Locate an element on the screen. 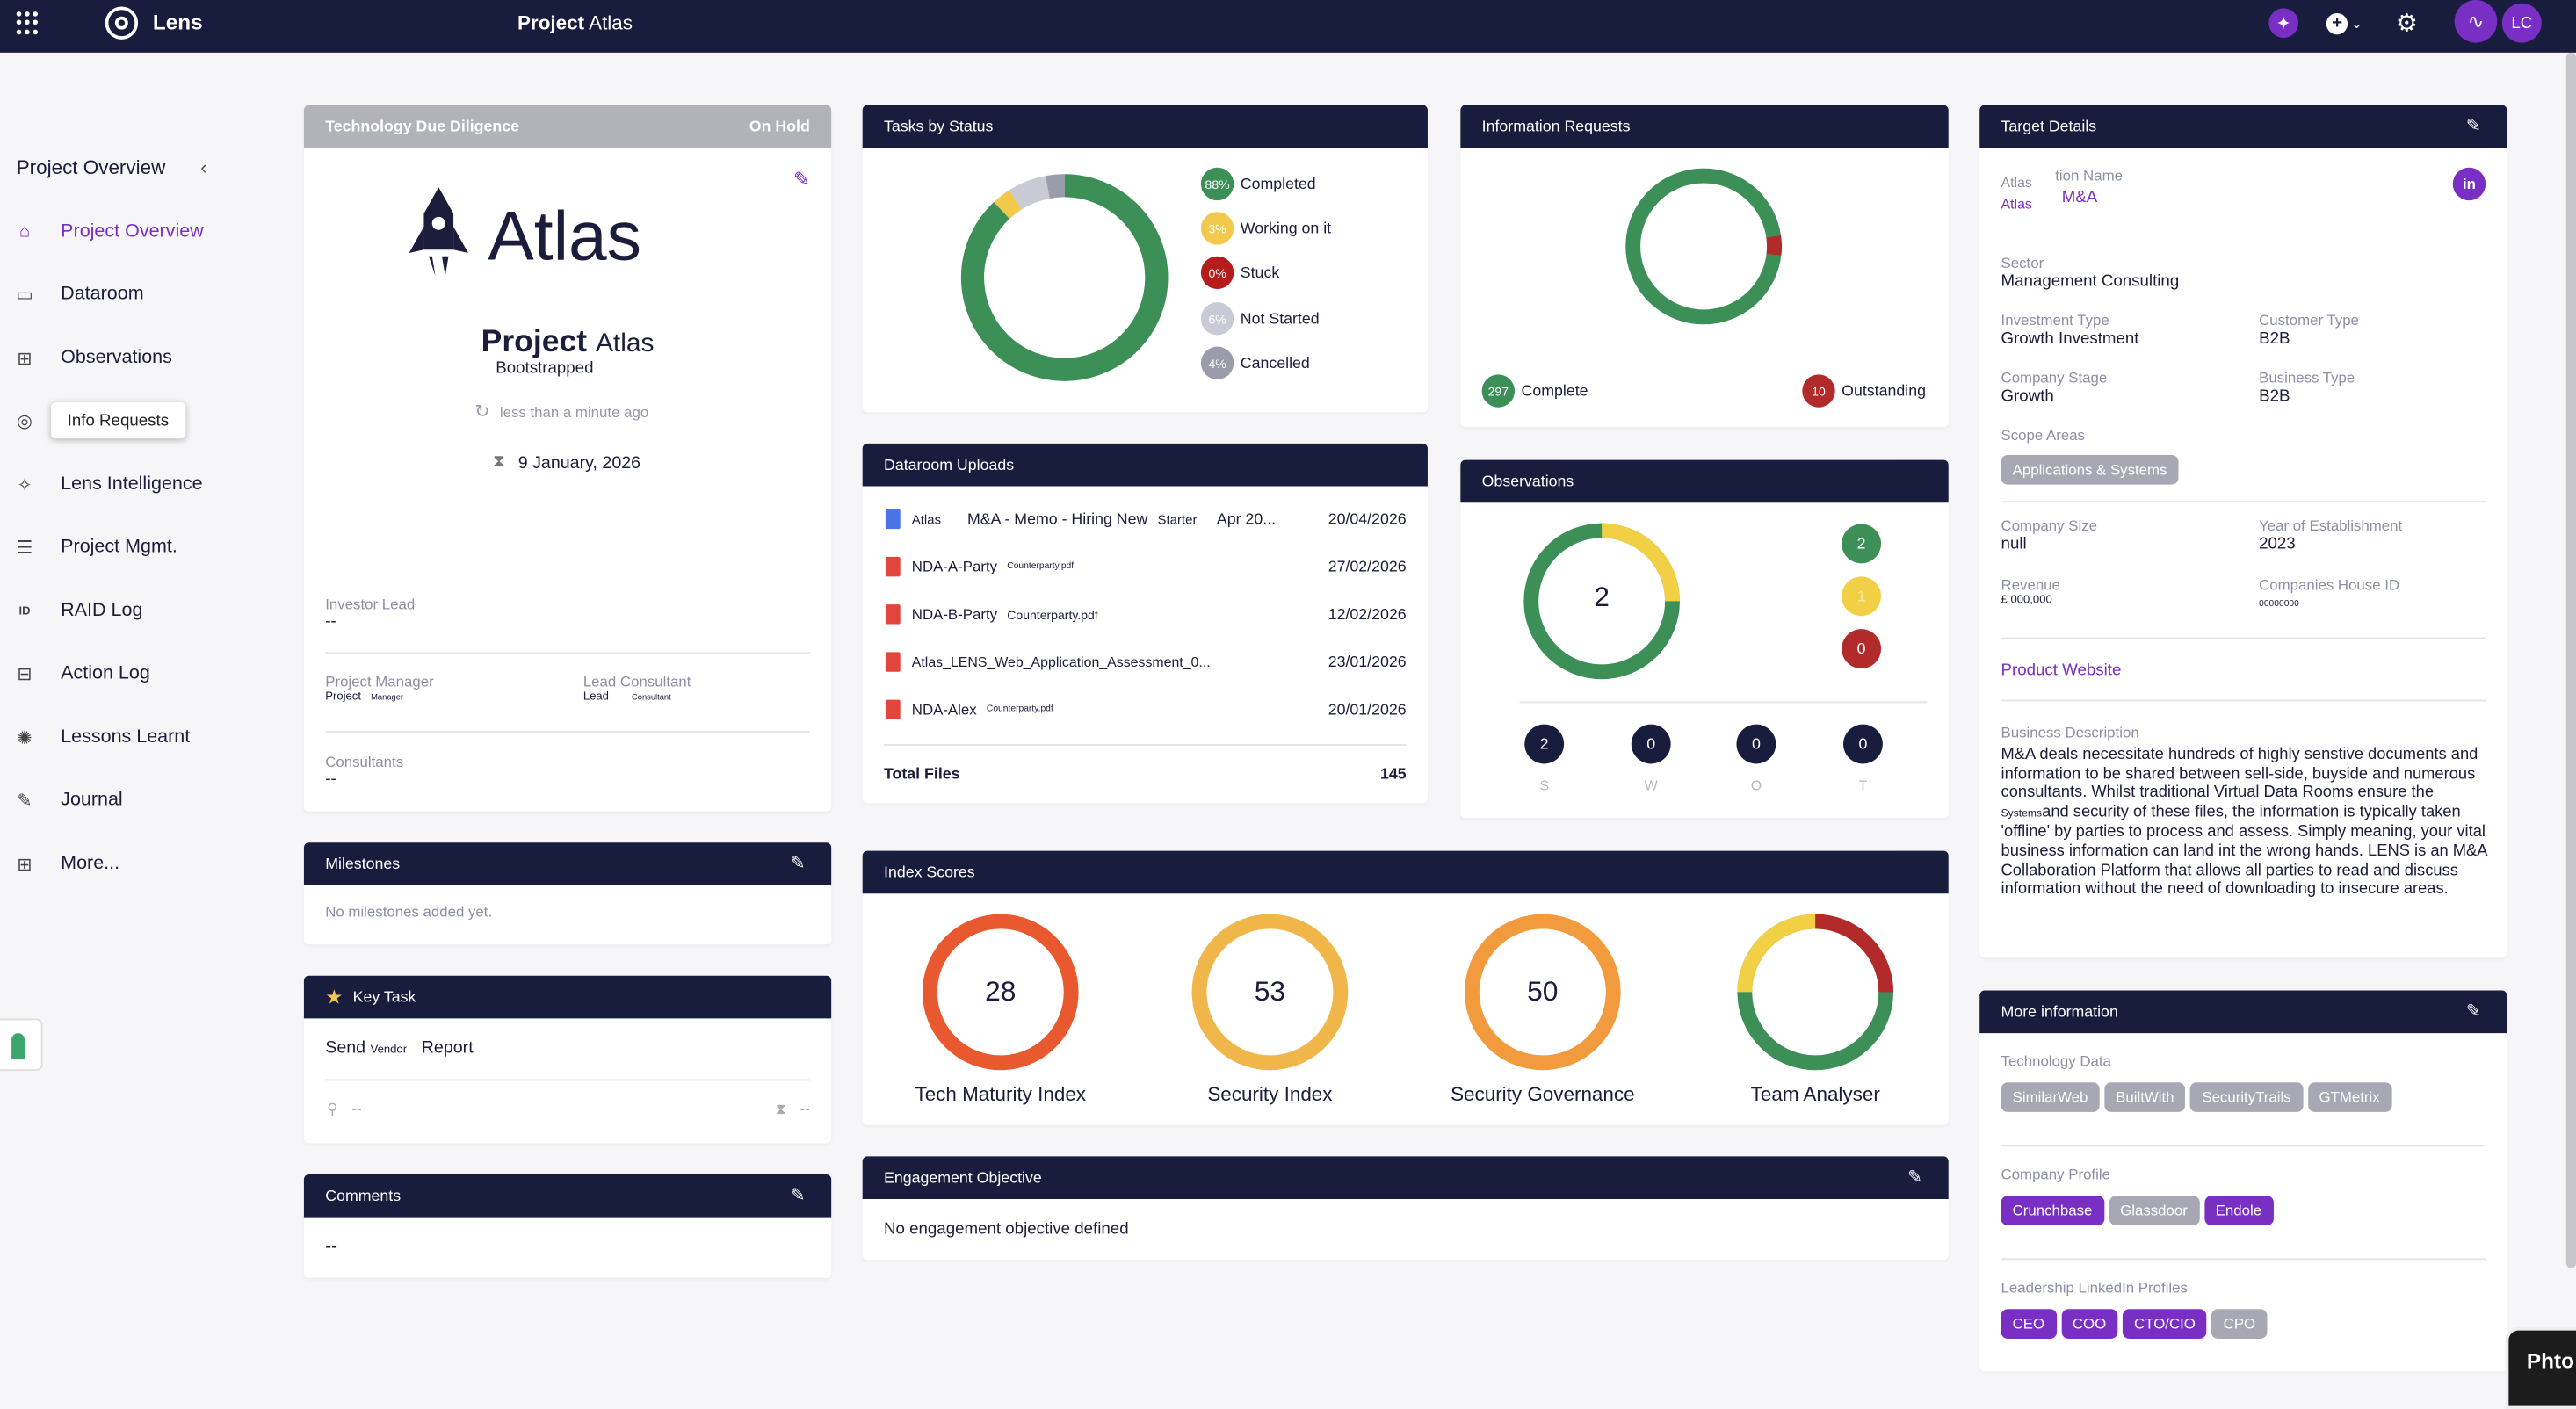 This screenshot has width=2576, height=1409. observations-donut-chart is located at coordinates (1601, 601).